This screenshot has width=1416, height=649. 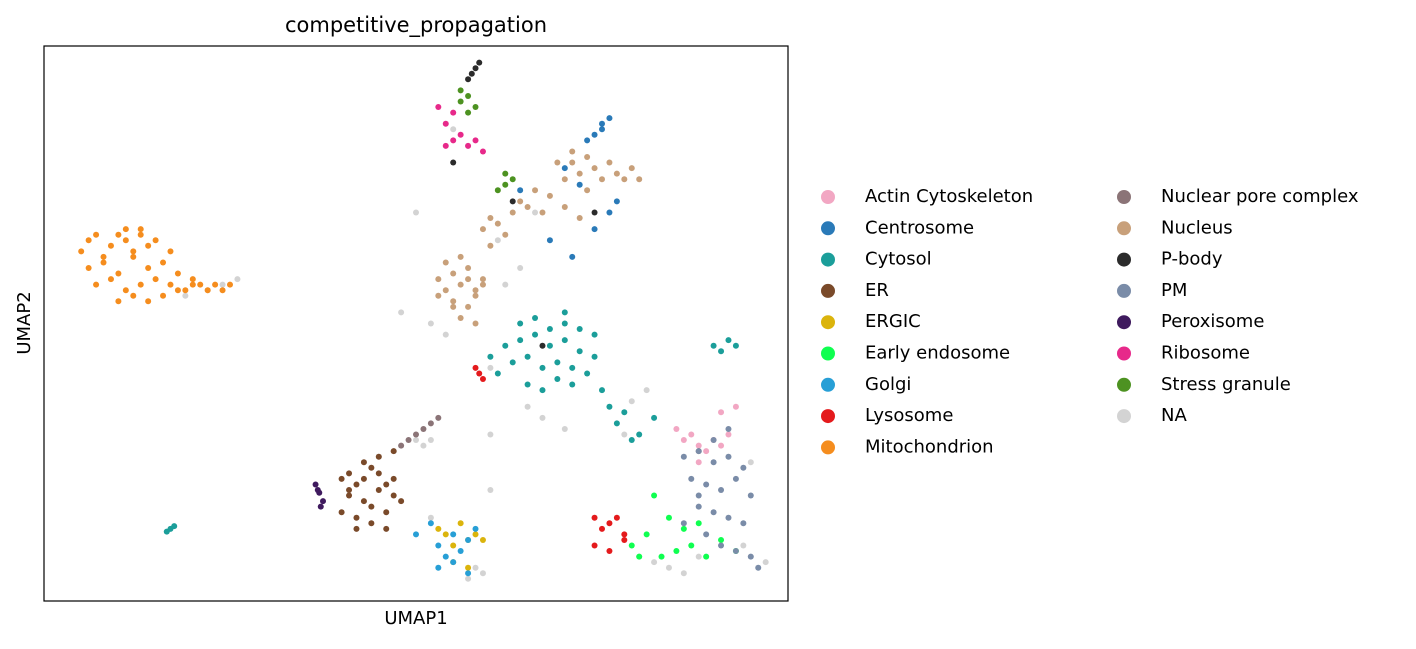 I want to click on legend-label: Nucleus, so click(x=1197, y=227).